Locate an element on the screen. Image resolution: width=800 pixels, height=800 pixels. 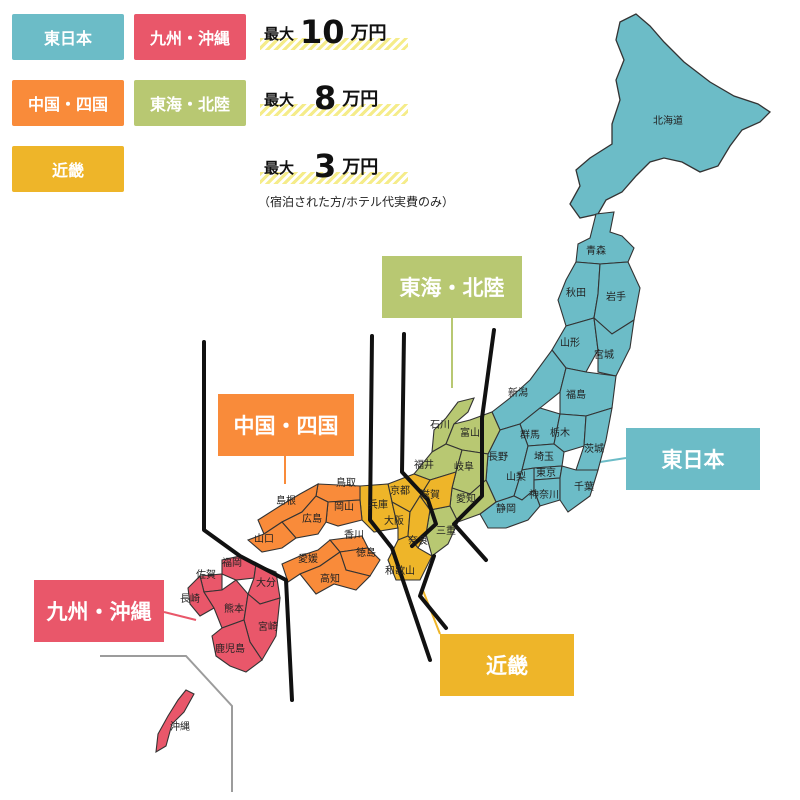
prefecture-kanagawa is located at coordinates (547, 492).